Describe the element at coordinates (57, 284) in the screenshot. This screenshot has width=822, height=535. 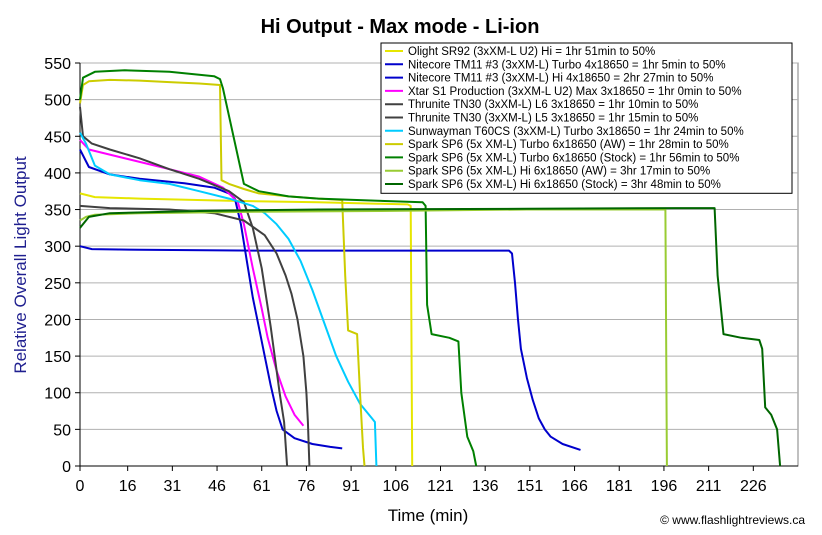
I see `y-tick-label: 250` at that location.